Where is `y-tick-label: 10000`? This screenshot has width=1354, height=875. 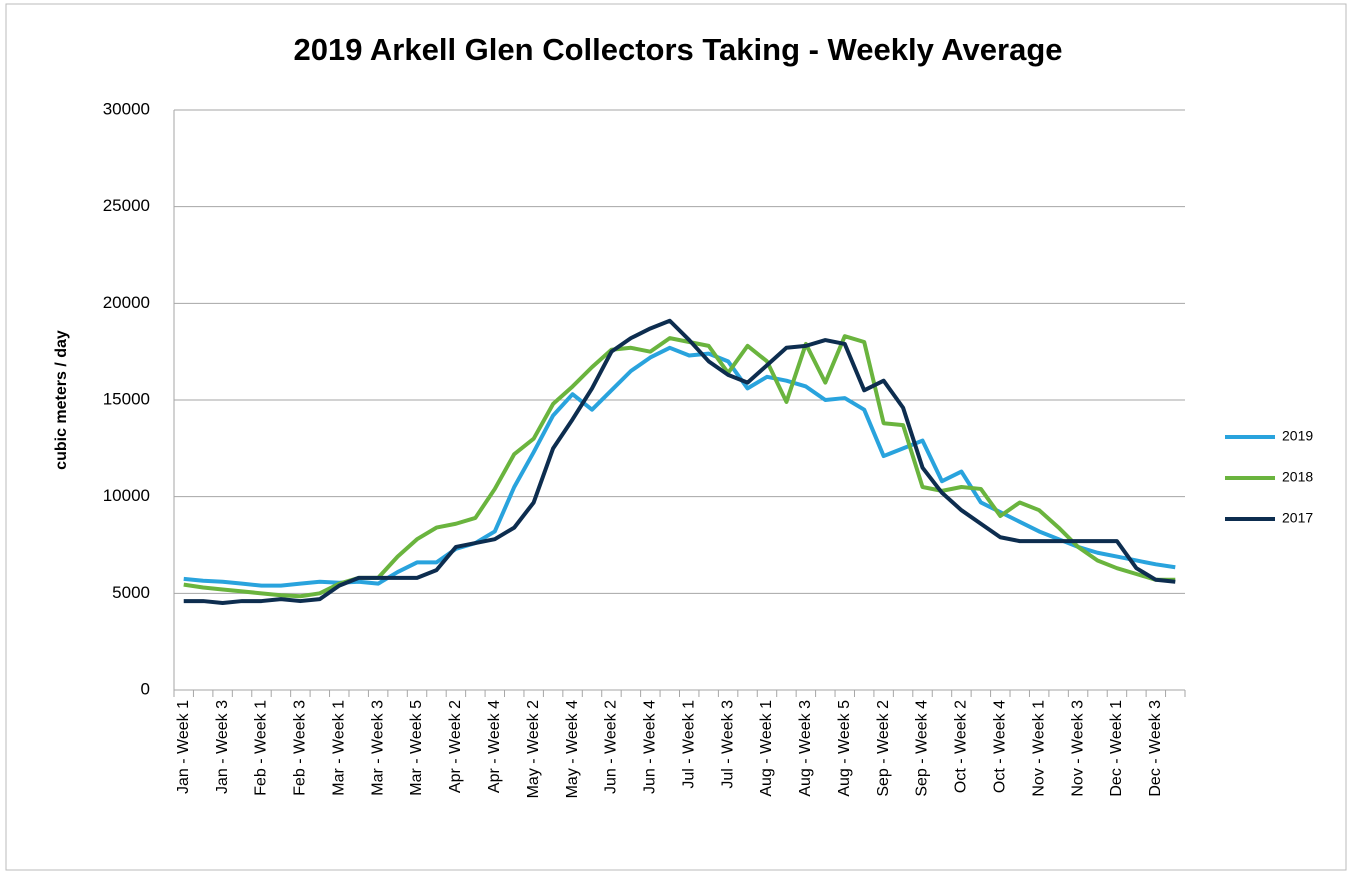
y-tick-label: 10000 is located at coordinates (126, 495).